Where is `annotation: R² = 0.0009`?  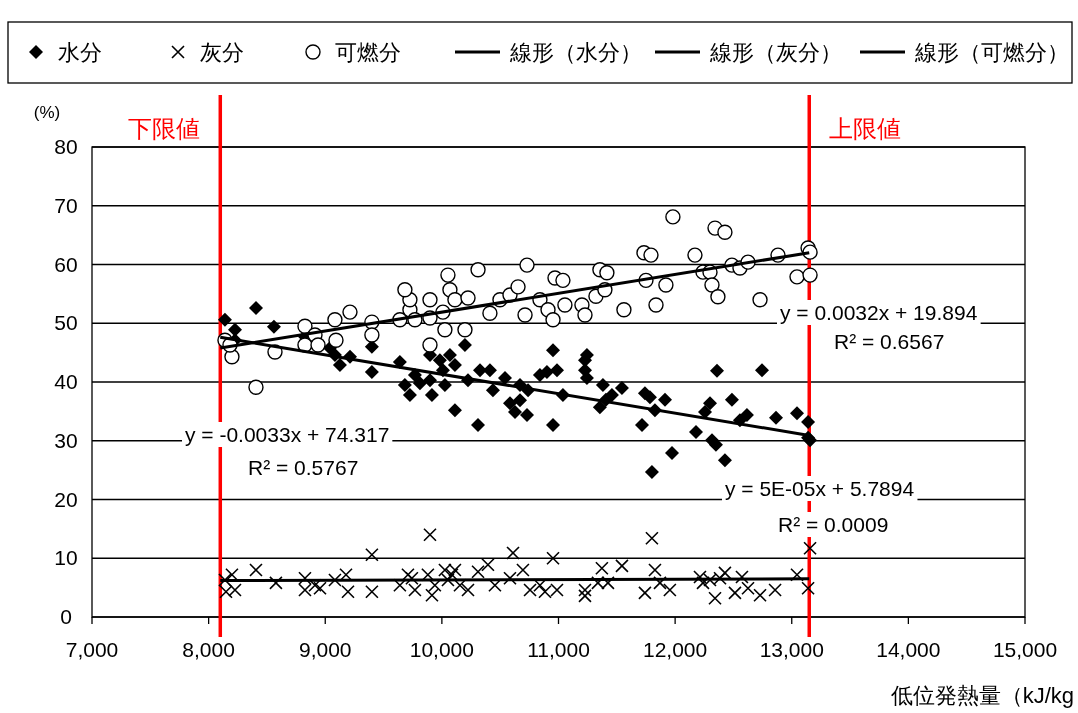 annotation: R² = 0.0009 is located at coordinates (833, 524).